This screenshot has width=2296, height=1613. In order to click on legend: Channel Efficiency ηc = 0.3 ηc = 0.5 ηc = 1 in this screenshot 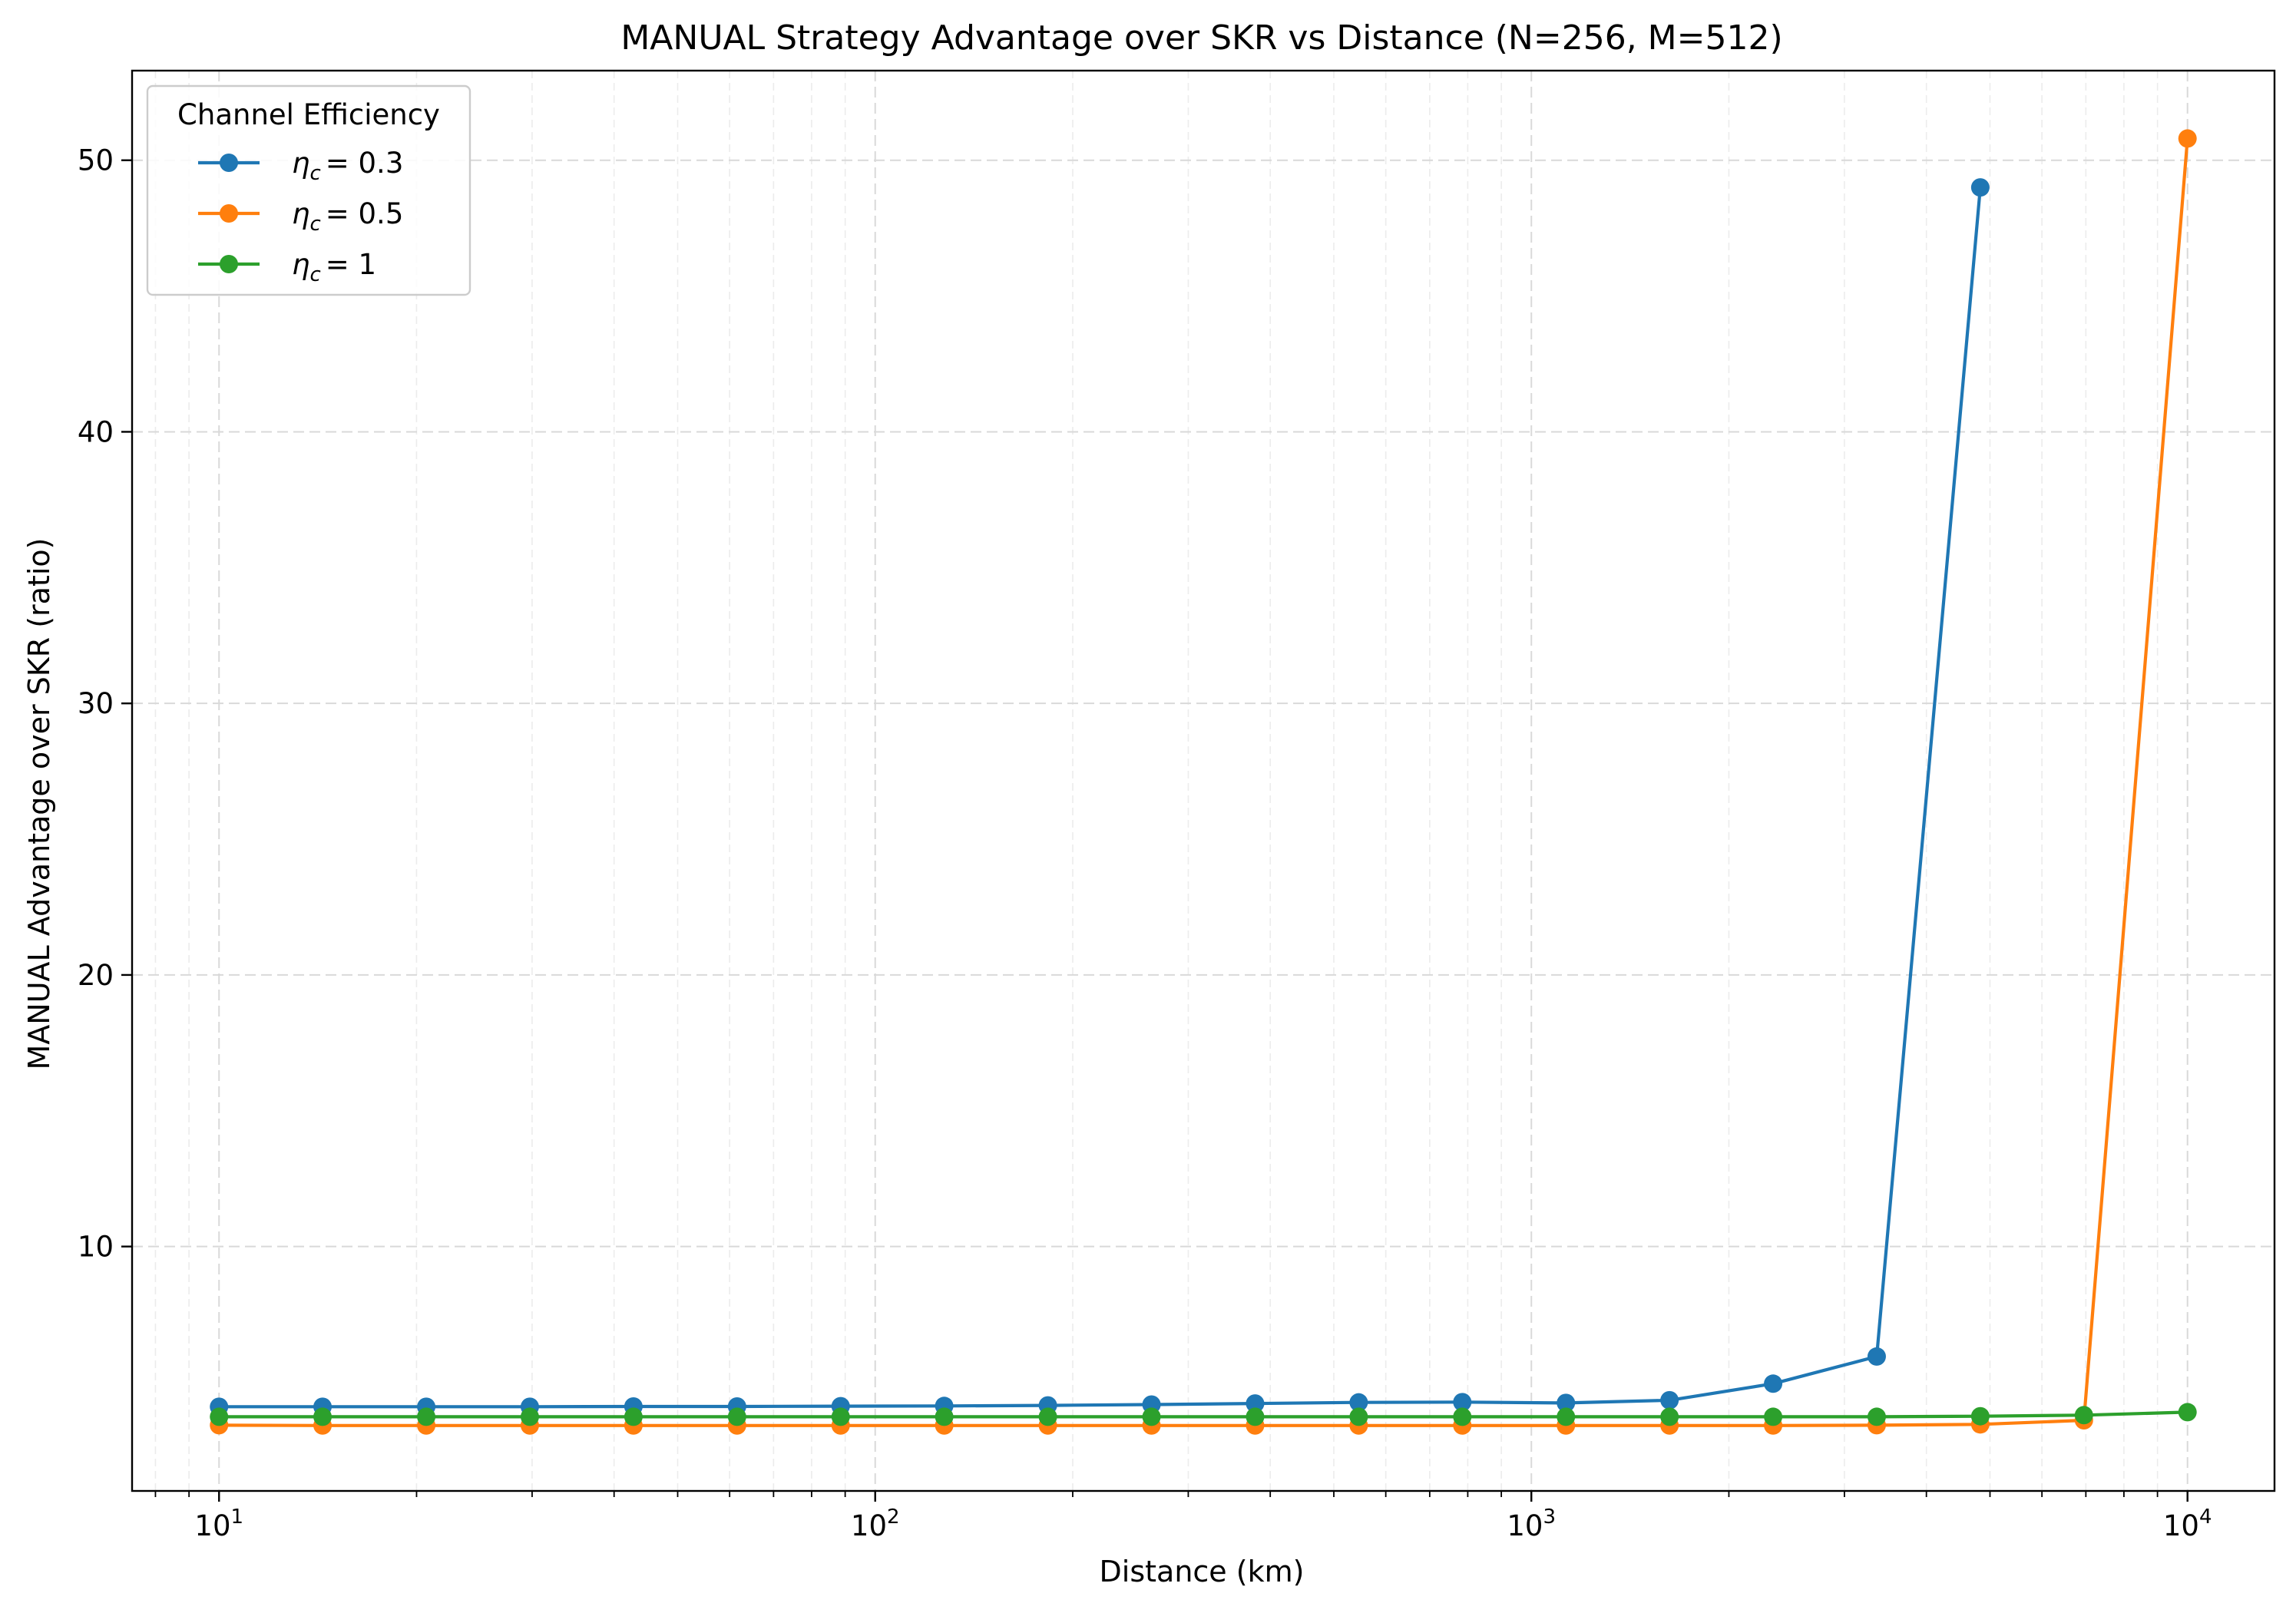, I will do `click(308, 190)`.